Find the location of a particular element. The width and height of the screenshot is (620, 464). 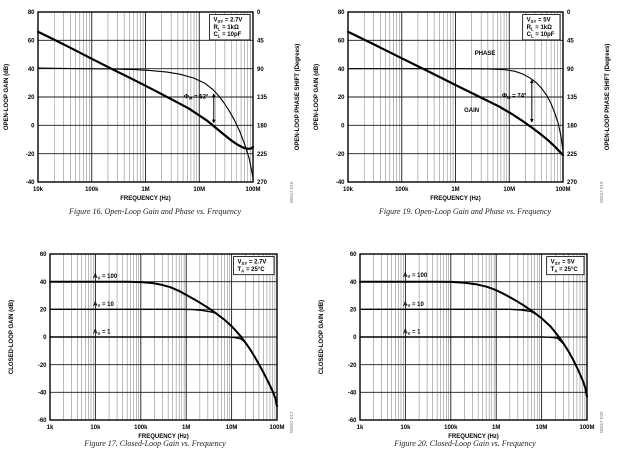

svg-text:OPEN-LOOP PHASE SHIFT (Degrees: OPEN-LOOP PHASE SHIFT (Degrees) is located at coordinates (608, 97).